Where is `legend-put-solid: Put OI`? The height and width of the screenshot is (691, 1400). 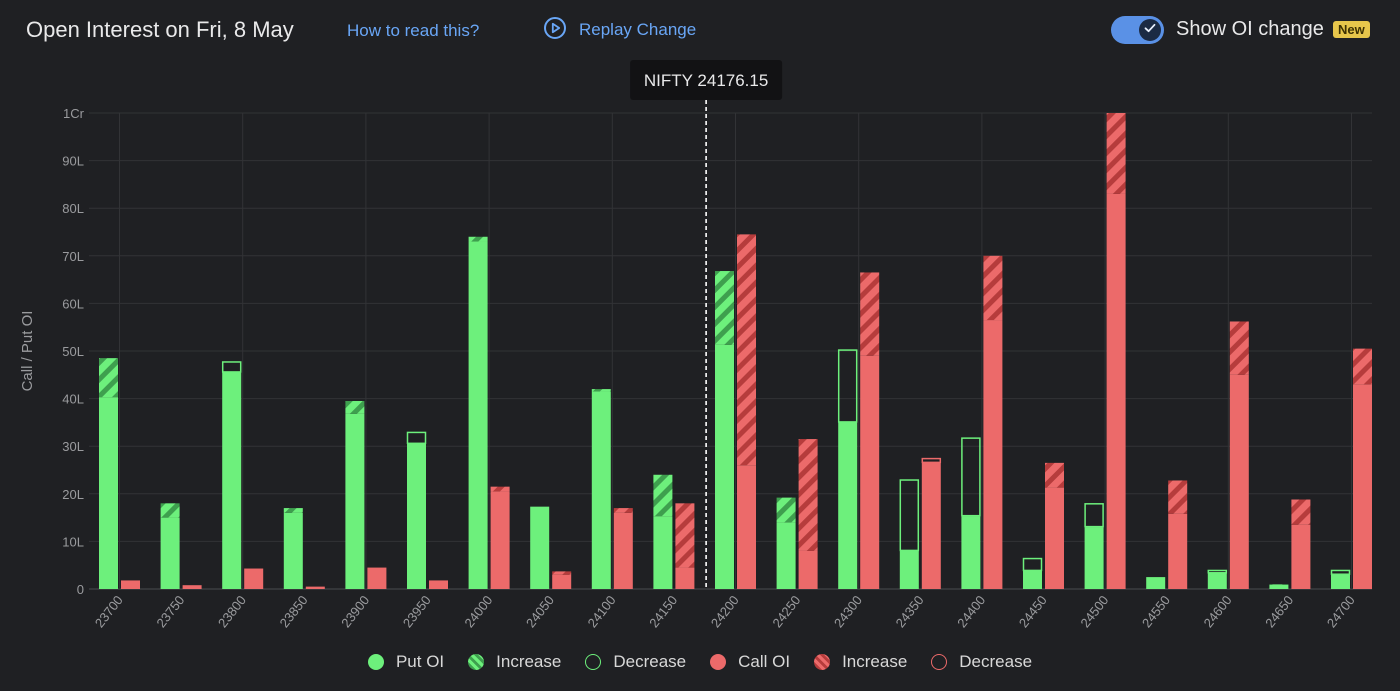
legend-put-solid: Put OI is located at coordinates (406, 662).